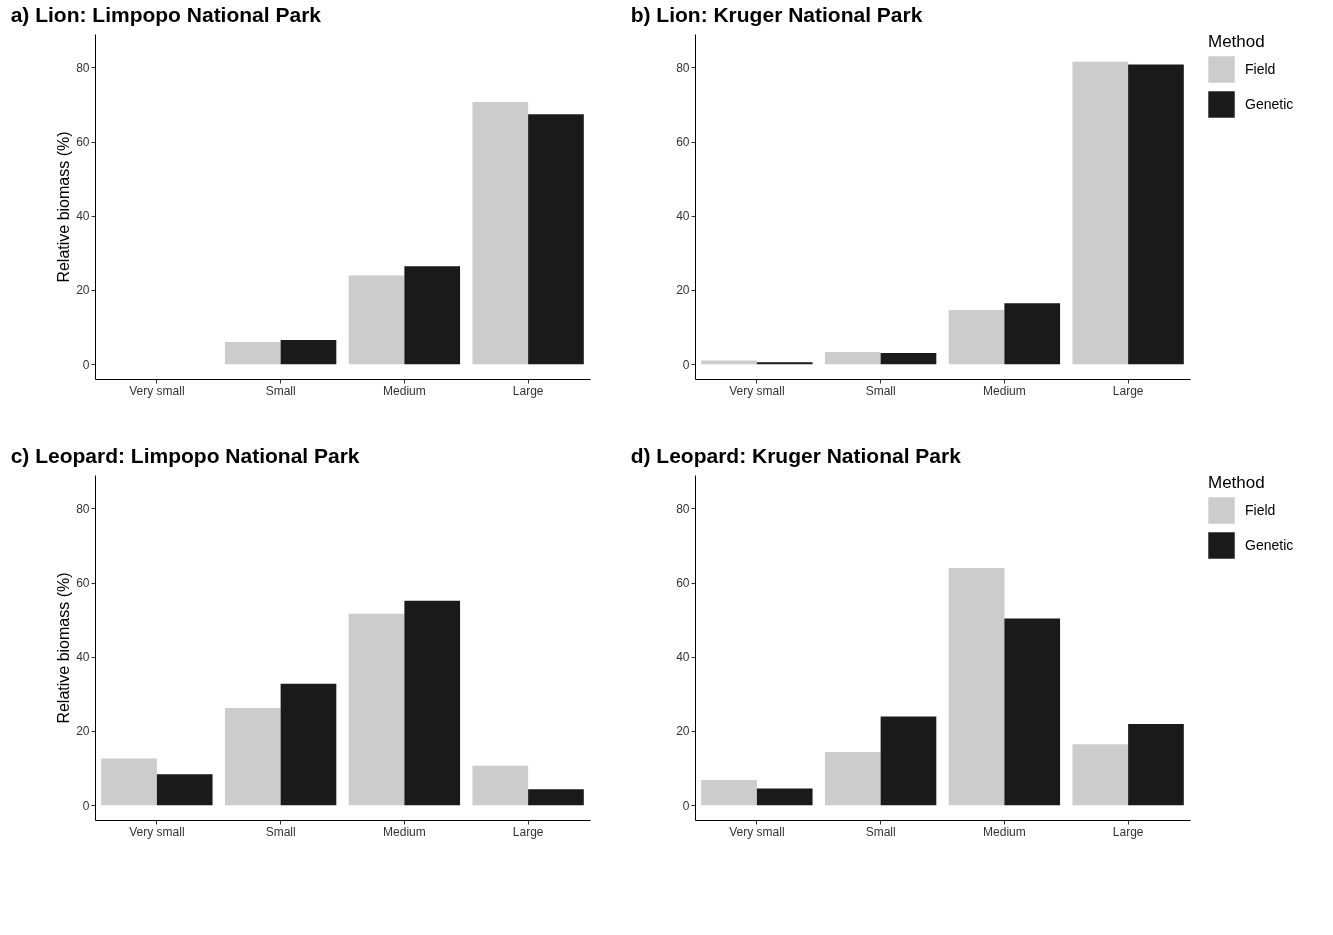  What do you see at coordinates (166, 14) in the screenshot?
I see `chart-title: a) Lion: Limpopo National Park` at bounding box center [166, 14].